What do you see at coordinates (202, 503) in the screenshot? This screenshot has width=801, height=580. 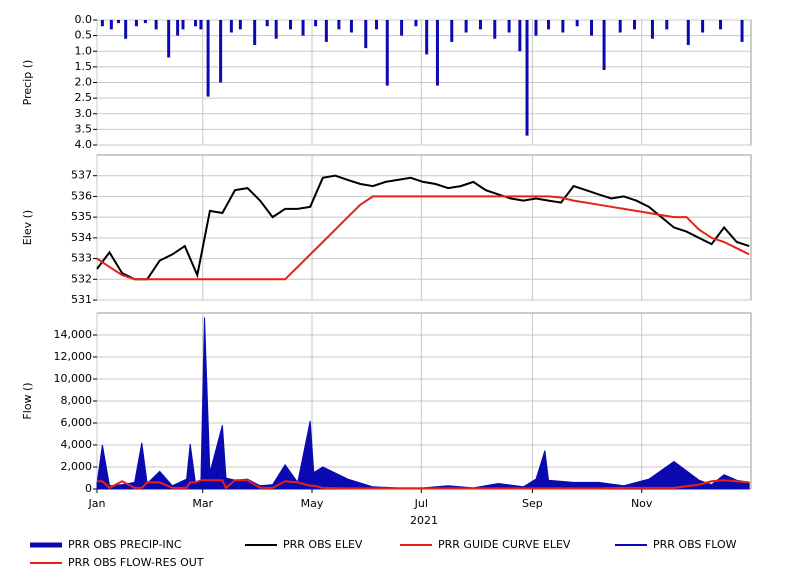 I see `x-tick-label: Mar` at bounding box center [202, 503].